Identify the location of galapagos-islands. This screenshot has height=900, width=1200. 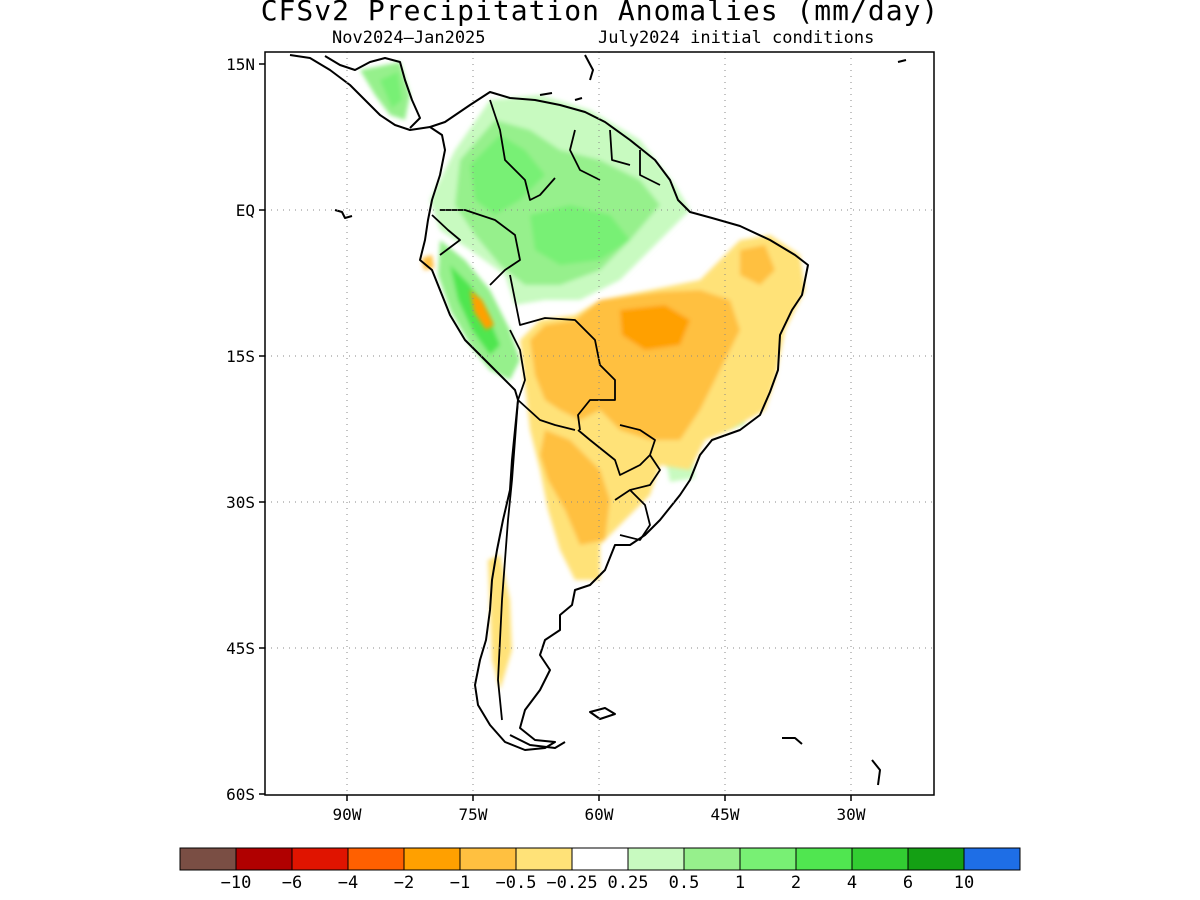
(343, 214).